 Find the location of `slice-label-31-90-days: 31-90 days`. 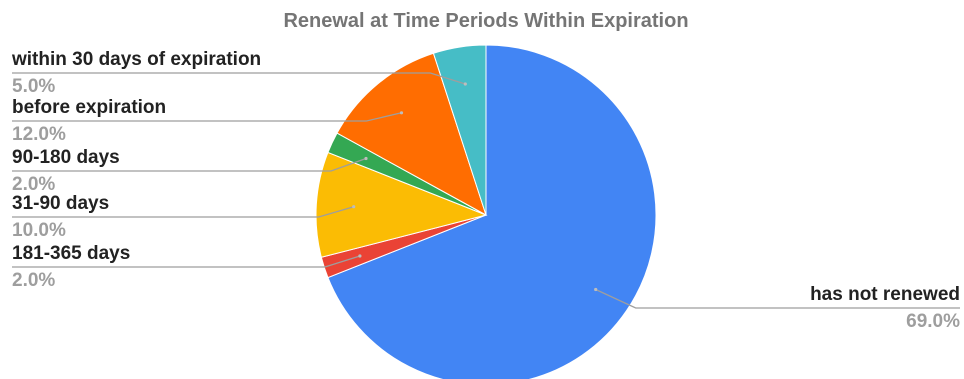

slice-label-31-90-days: 31-90 days is located at coordinates (60, 203).